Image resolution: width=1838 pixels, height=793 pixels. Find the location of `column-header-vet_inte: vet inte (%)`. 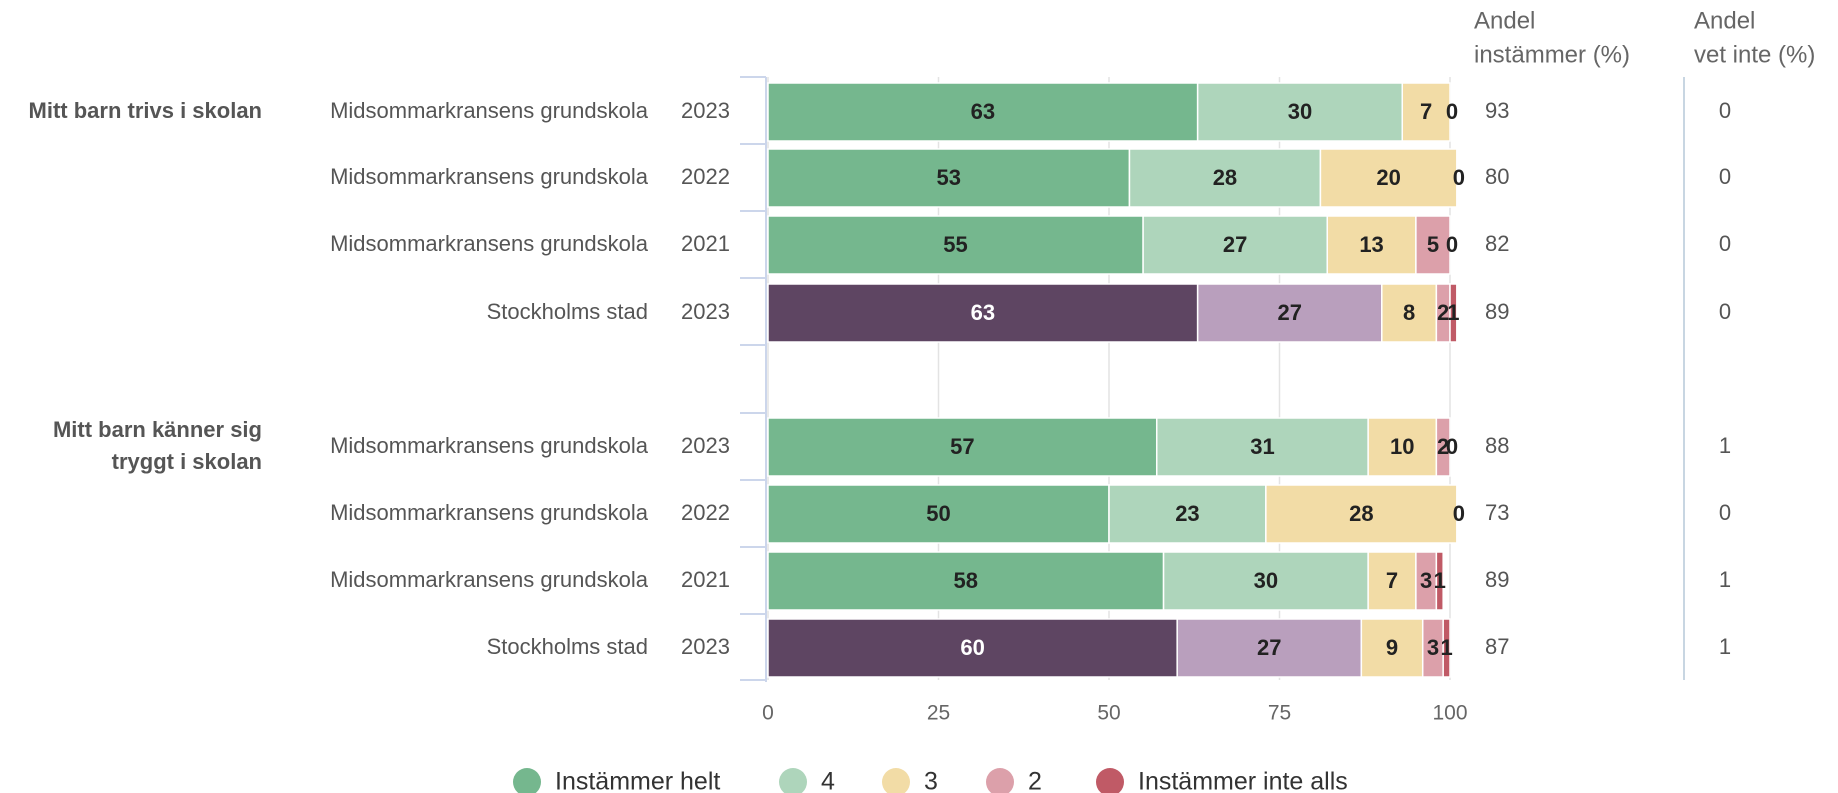

column-header-vet_inte: vet inte (%) is located at coordinates (1754, 54).